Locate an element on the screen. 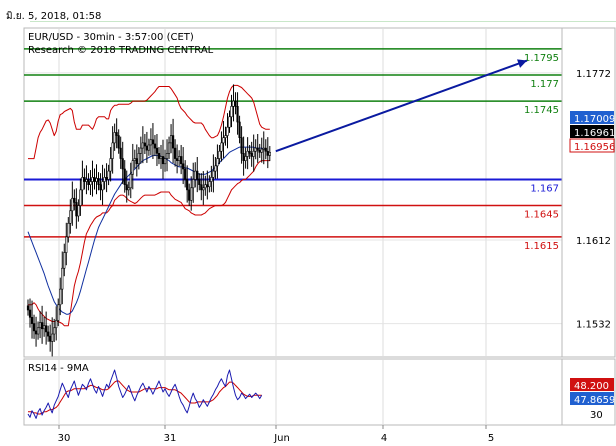 This screenshot has height=446, width=616. time-axis: 30 31 Jun 4 5 is located at coordinates (276, 434).